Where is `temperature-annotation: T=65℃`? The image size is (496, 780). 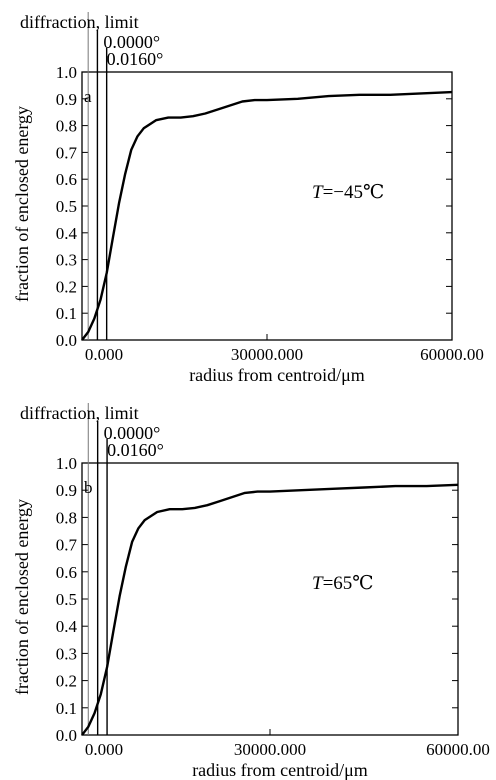
temperature-annotation: T=65℃ is located at coordinates (343, 583).